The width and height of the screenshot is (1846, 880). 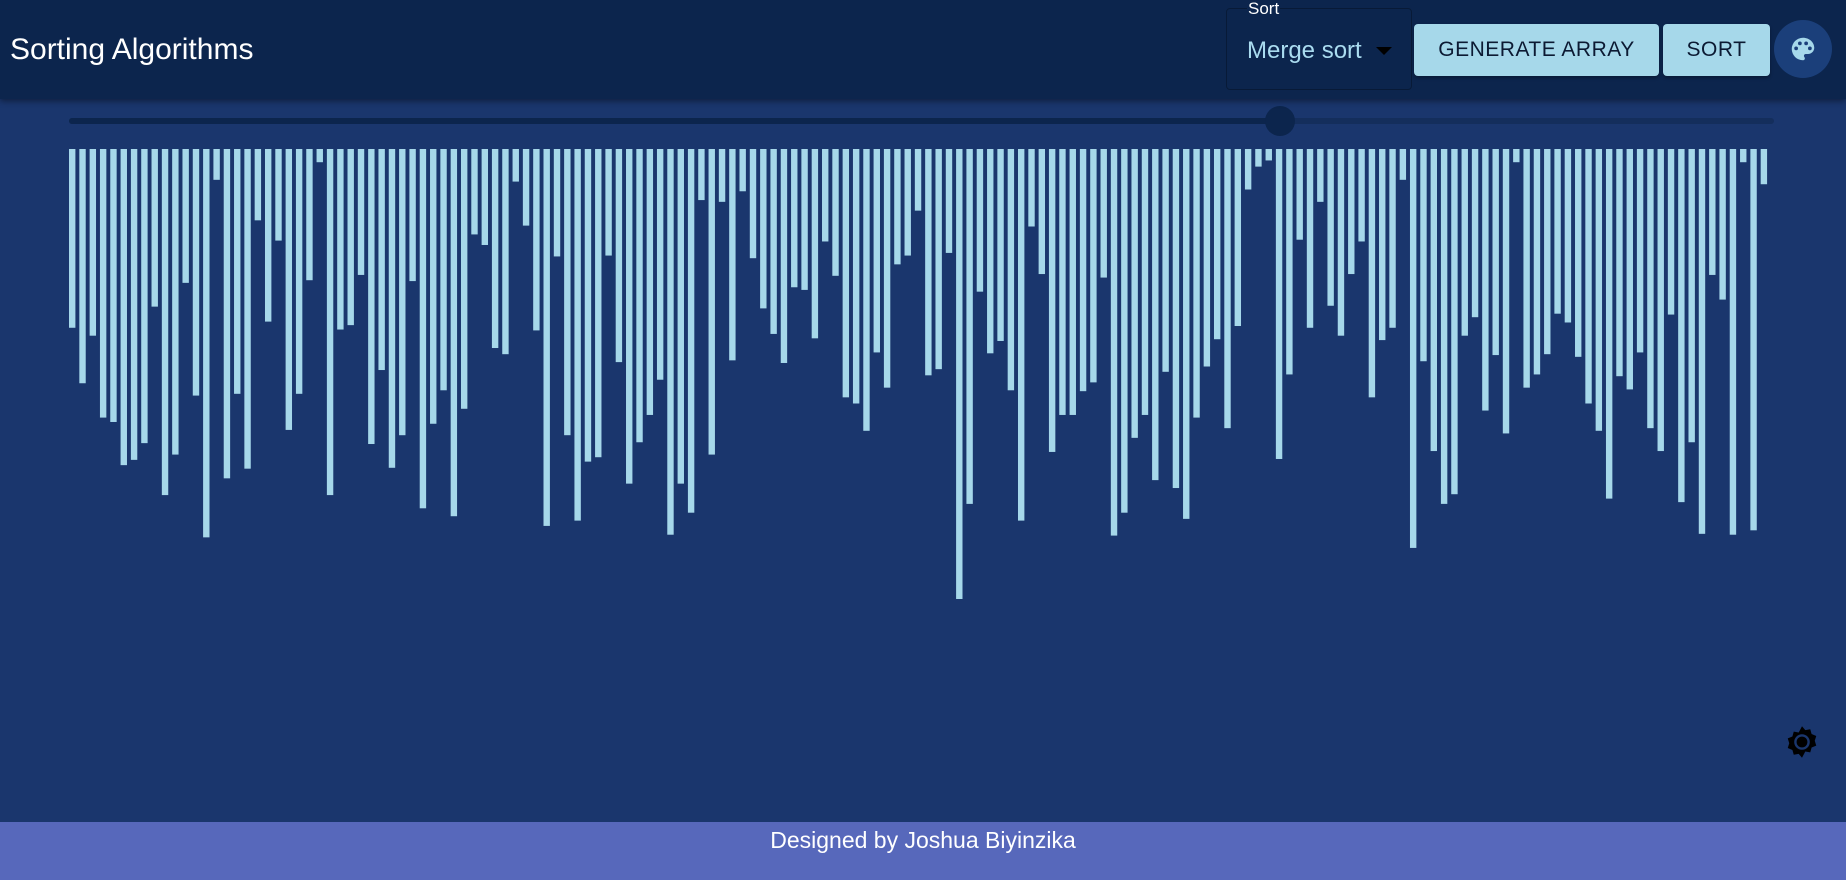 I want to click on sort-select-value: Merge sort, so click(x=1304, y=50).